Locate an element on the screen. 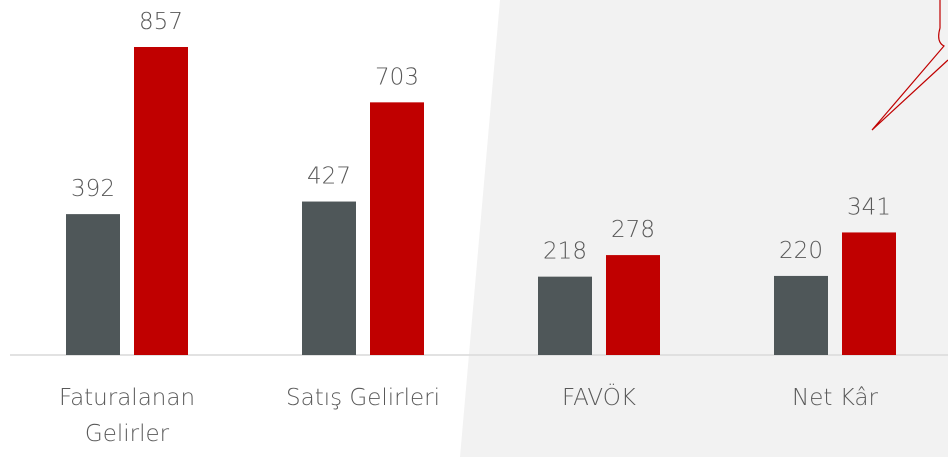 This screenshot has height=457, width=948. callout-shape is located at coordinates (909, 65).